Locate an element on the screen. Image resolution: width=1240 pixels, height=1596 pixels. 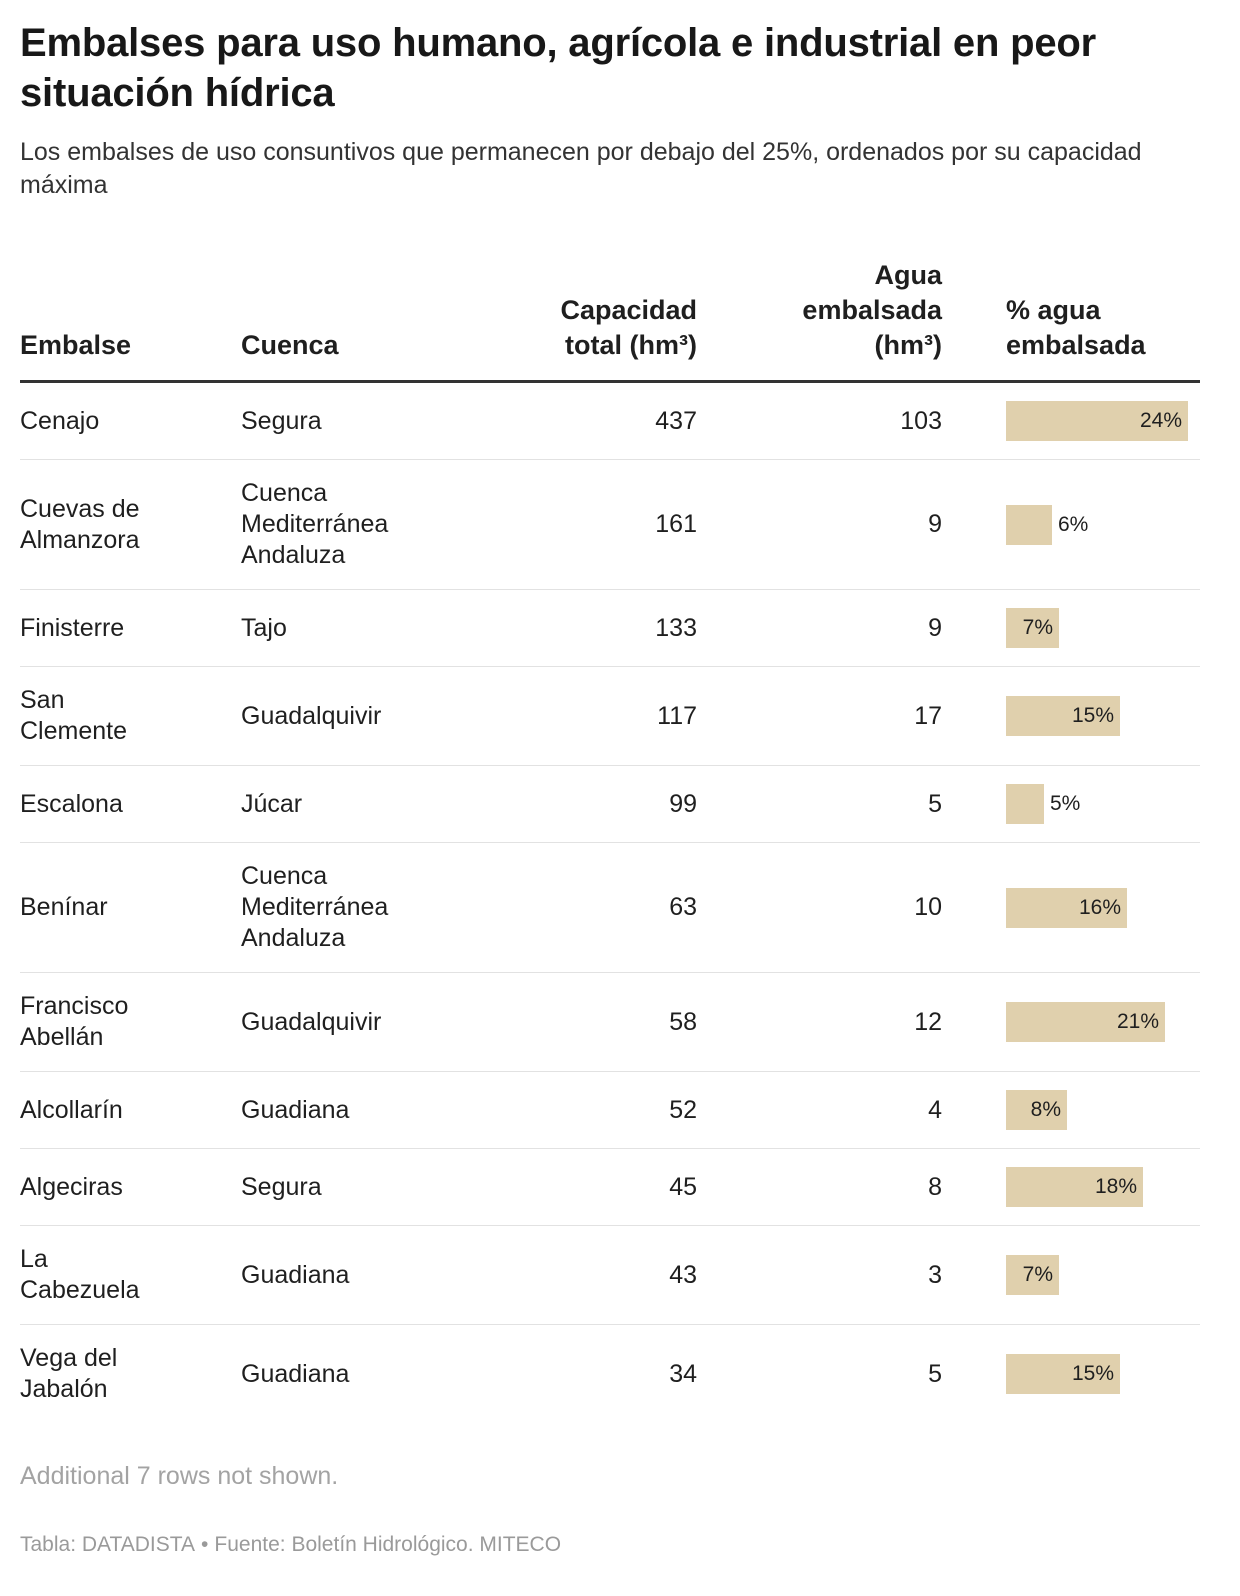
cell-embalse-text: La Cabezuela is located at coordinates (80, 1274).